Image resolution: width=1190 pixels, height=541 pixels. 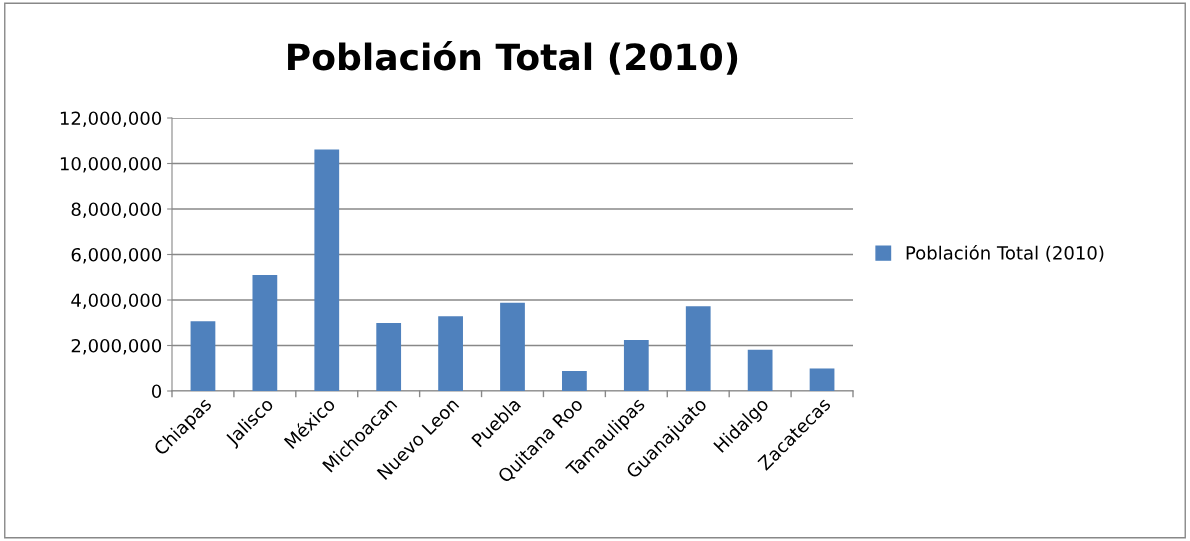 What do you see at coordinates (116, 301) in the screenshot?
I see `y-tick-label: 4,000,000` at bounding box center [116, 301].